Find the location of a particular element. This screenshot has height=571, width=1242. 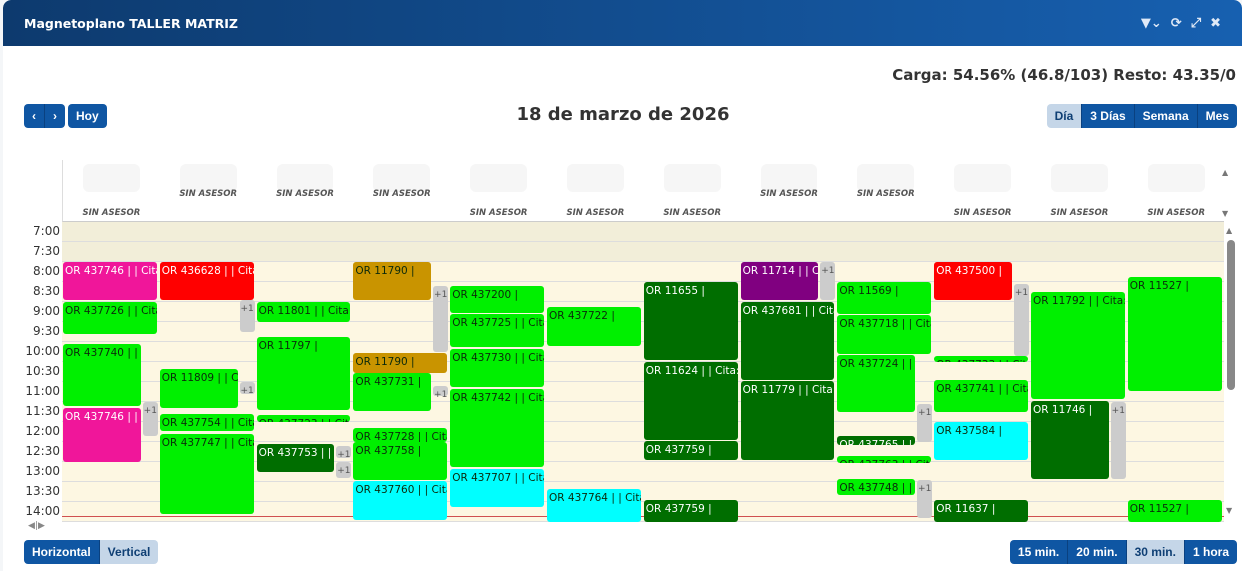

appointment-event: OR 437730 | | Cita is located at coordinates (497, 368).